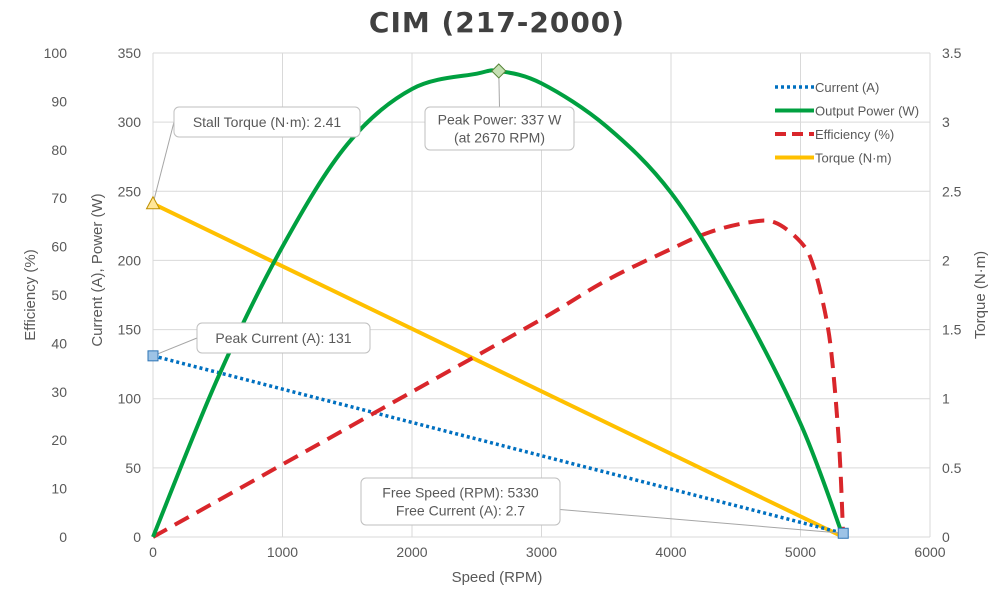 The width and height of the screenshot is (995, 608). I want to click on y-left-tick-label: 150, so click(130, 330).